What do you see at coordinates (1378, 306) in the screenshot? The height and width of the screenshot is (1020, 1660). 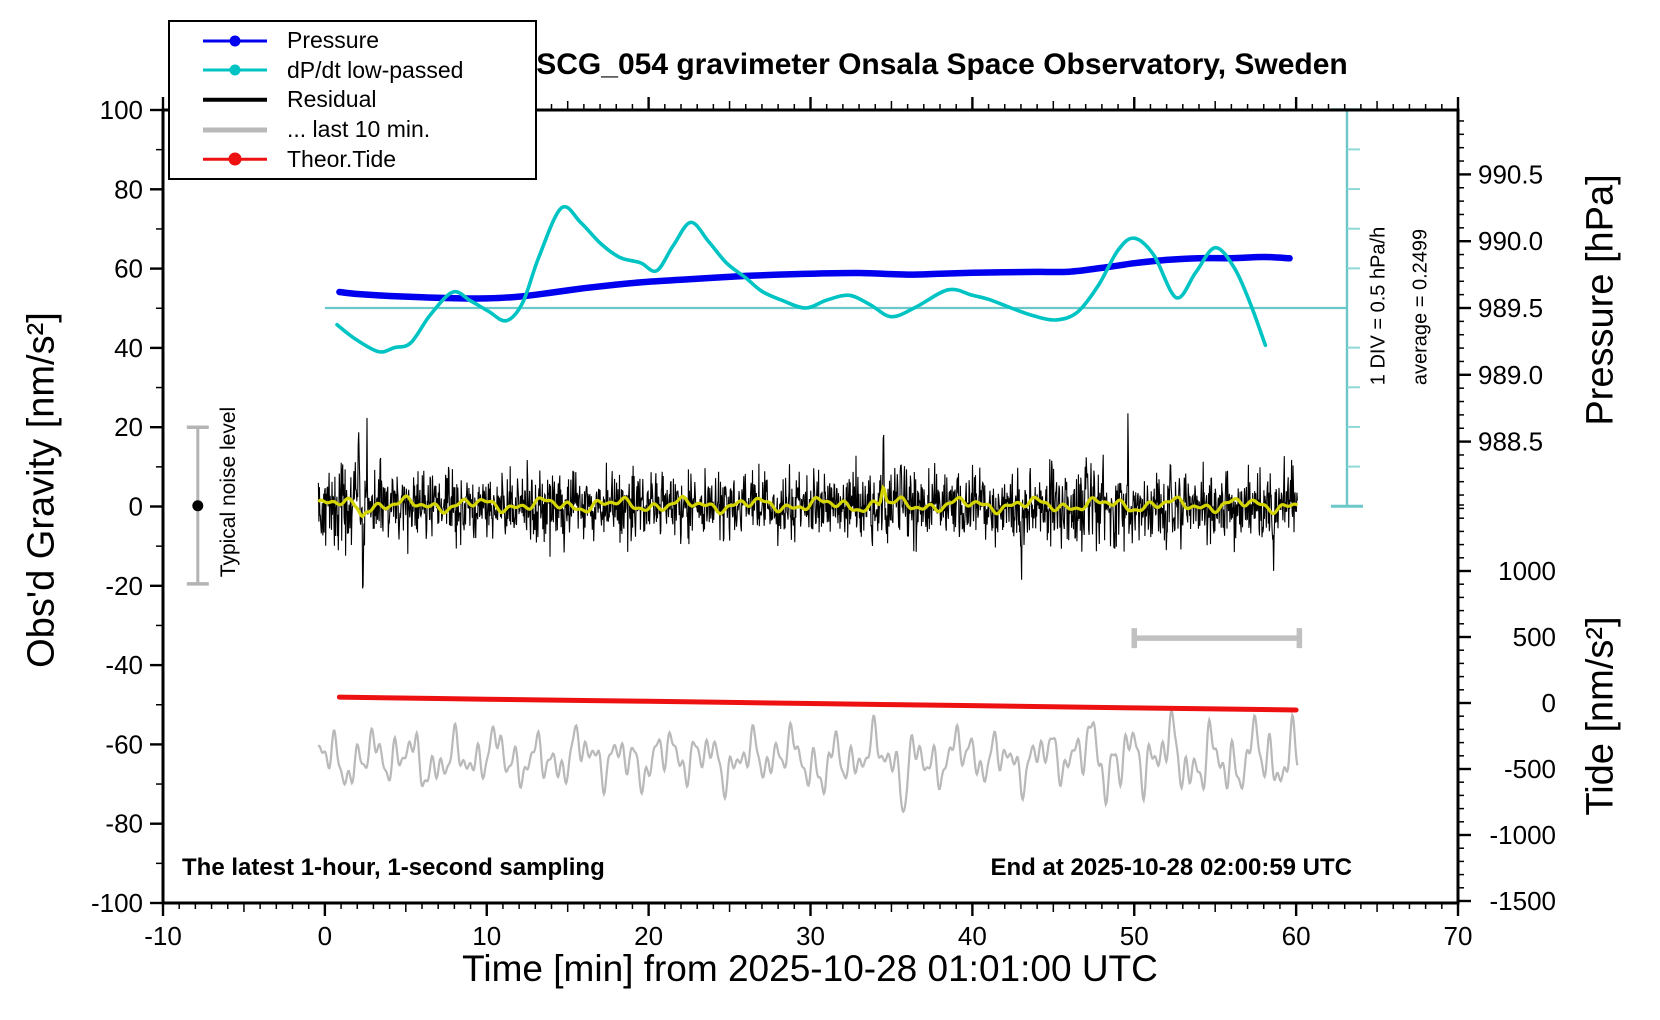 I see `div-scale-label: 1 DIV = 0.5 hPa/h` at bounding box center [1378, 306].